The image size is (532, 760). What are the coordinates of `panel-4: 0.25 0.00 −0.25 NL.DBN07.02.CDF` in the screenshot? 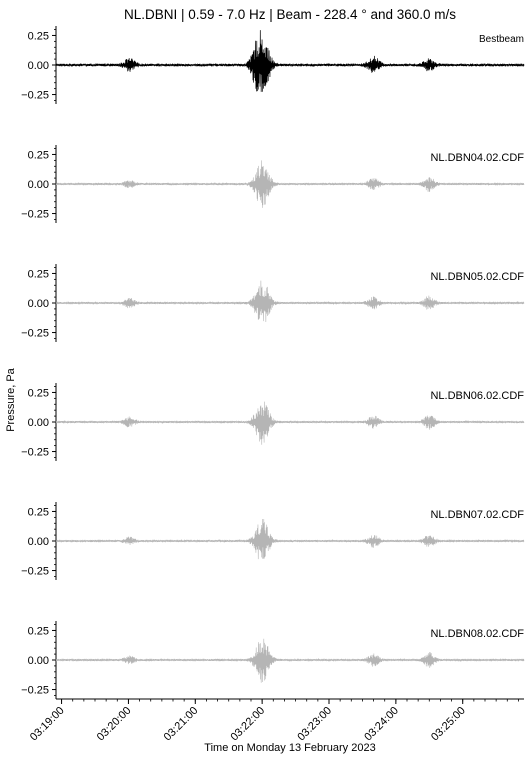 It's located at (273, 541).